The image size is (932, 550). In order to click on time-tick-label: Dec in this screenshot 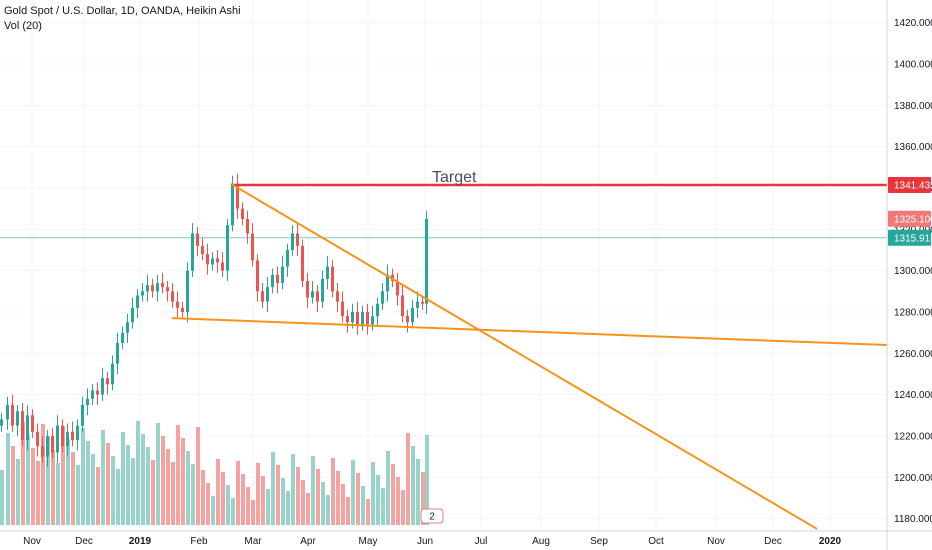, I will do `click(773, 541)`.